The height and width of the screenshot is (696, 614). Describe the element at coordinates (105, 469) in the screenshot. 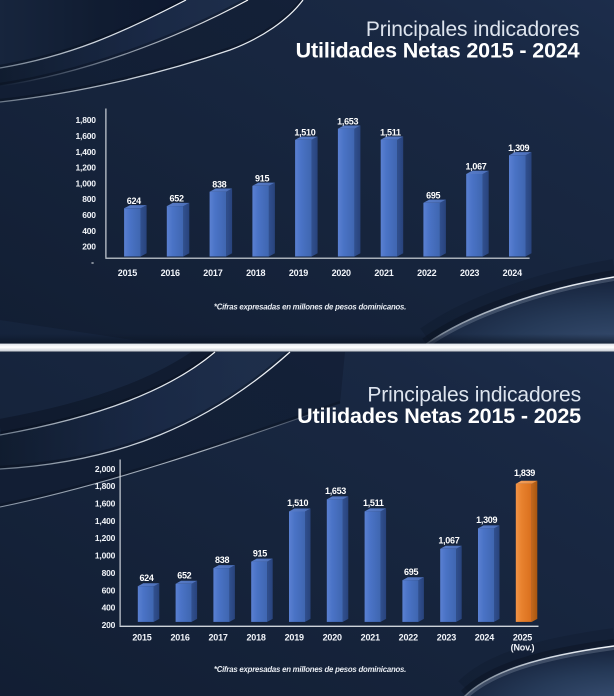

I see `svg-text: 2,000` at that location.